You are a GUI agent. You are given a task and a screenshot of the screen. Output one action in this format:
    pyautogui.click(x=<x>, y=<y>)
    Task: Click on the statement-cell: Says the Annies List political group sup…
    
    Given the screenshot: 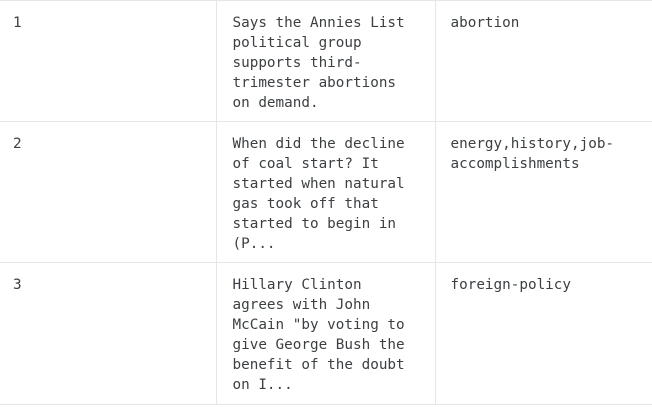 What is the action you would take?
    pyautogui.click(x=326, y=61)
    